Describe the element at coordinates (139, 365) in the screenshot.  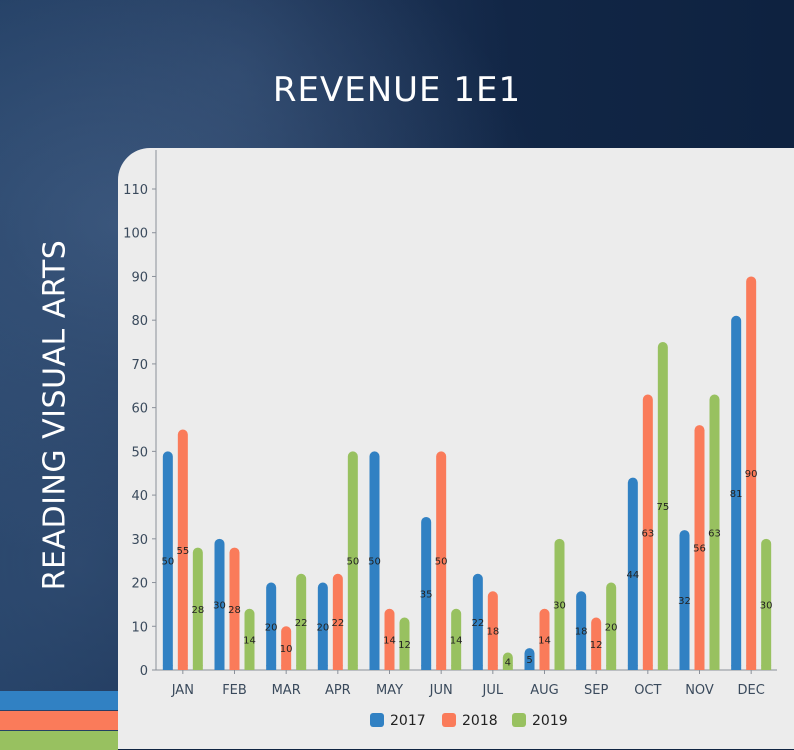
I see `y-tick-label: 70` at that location.